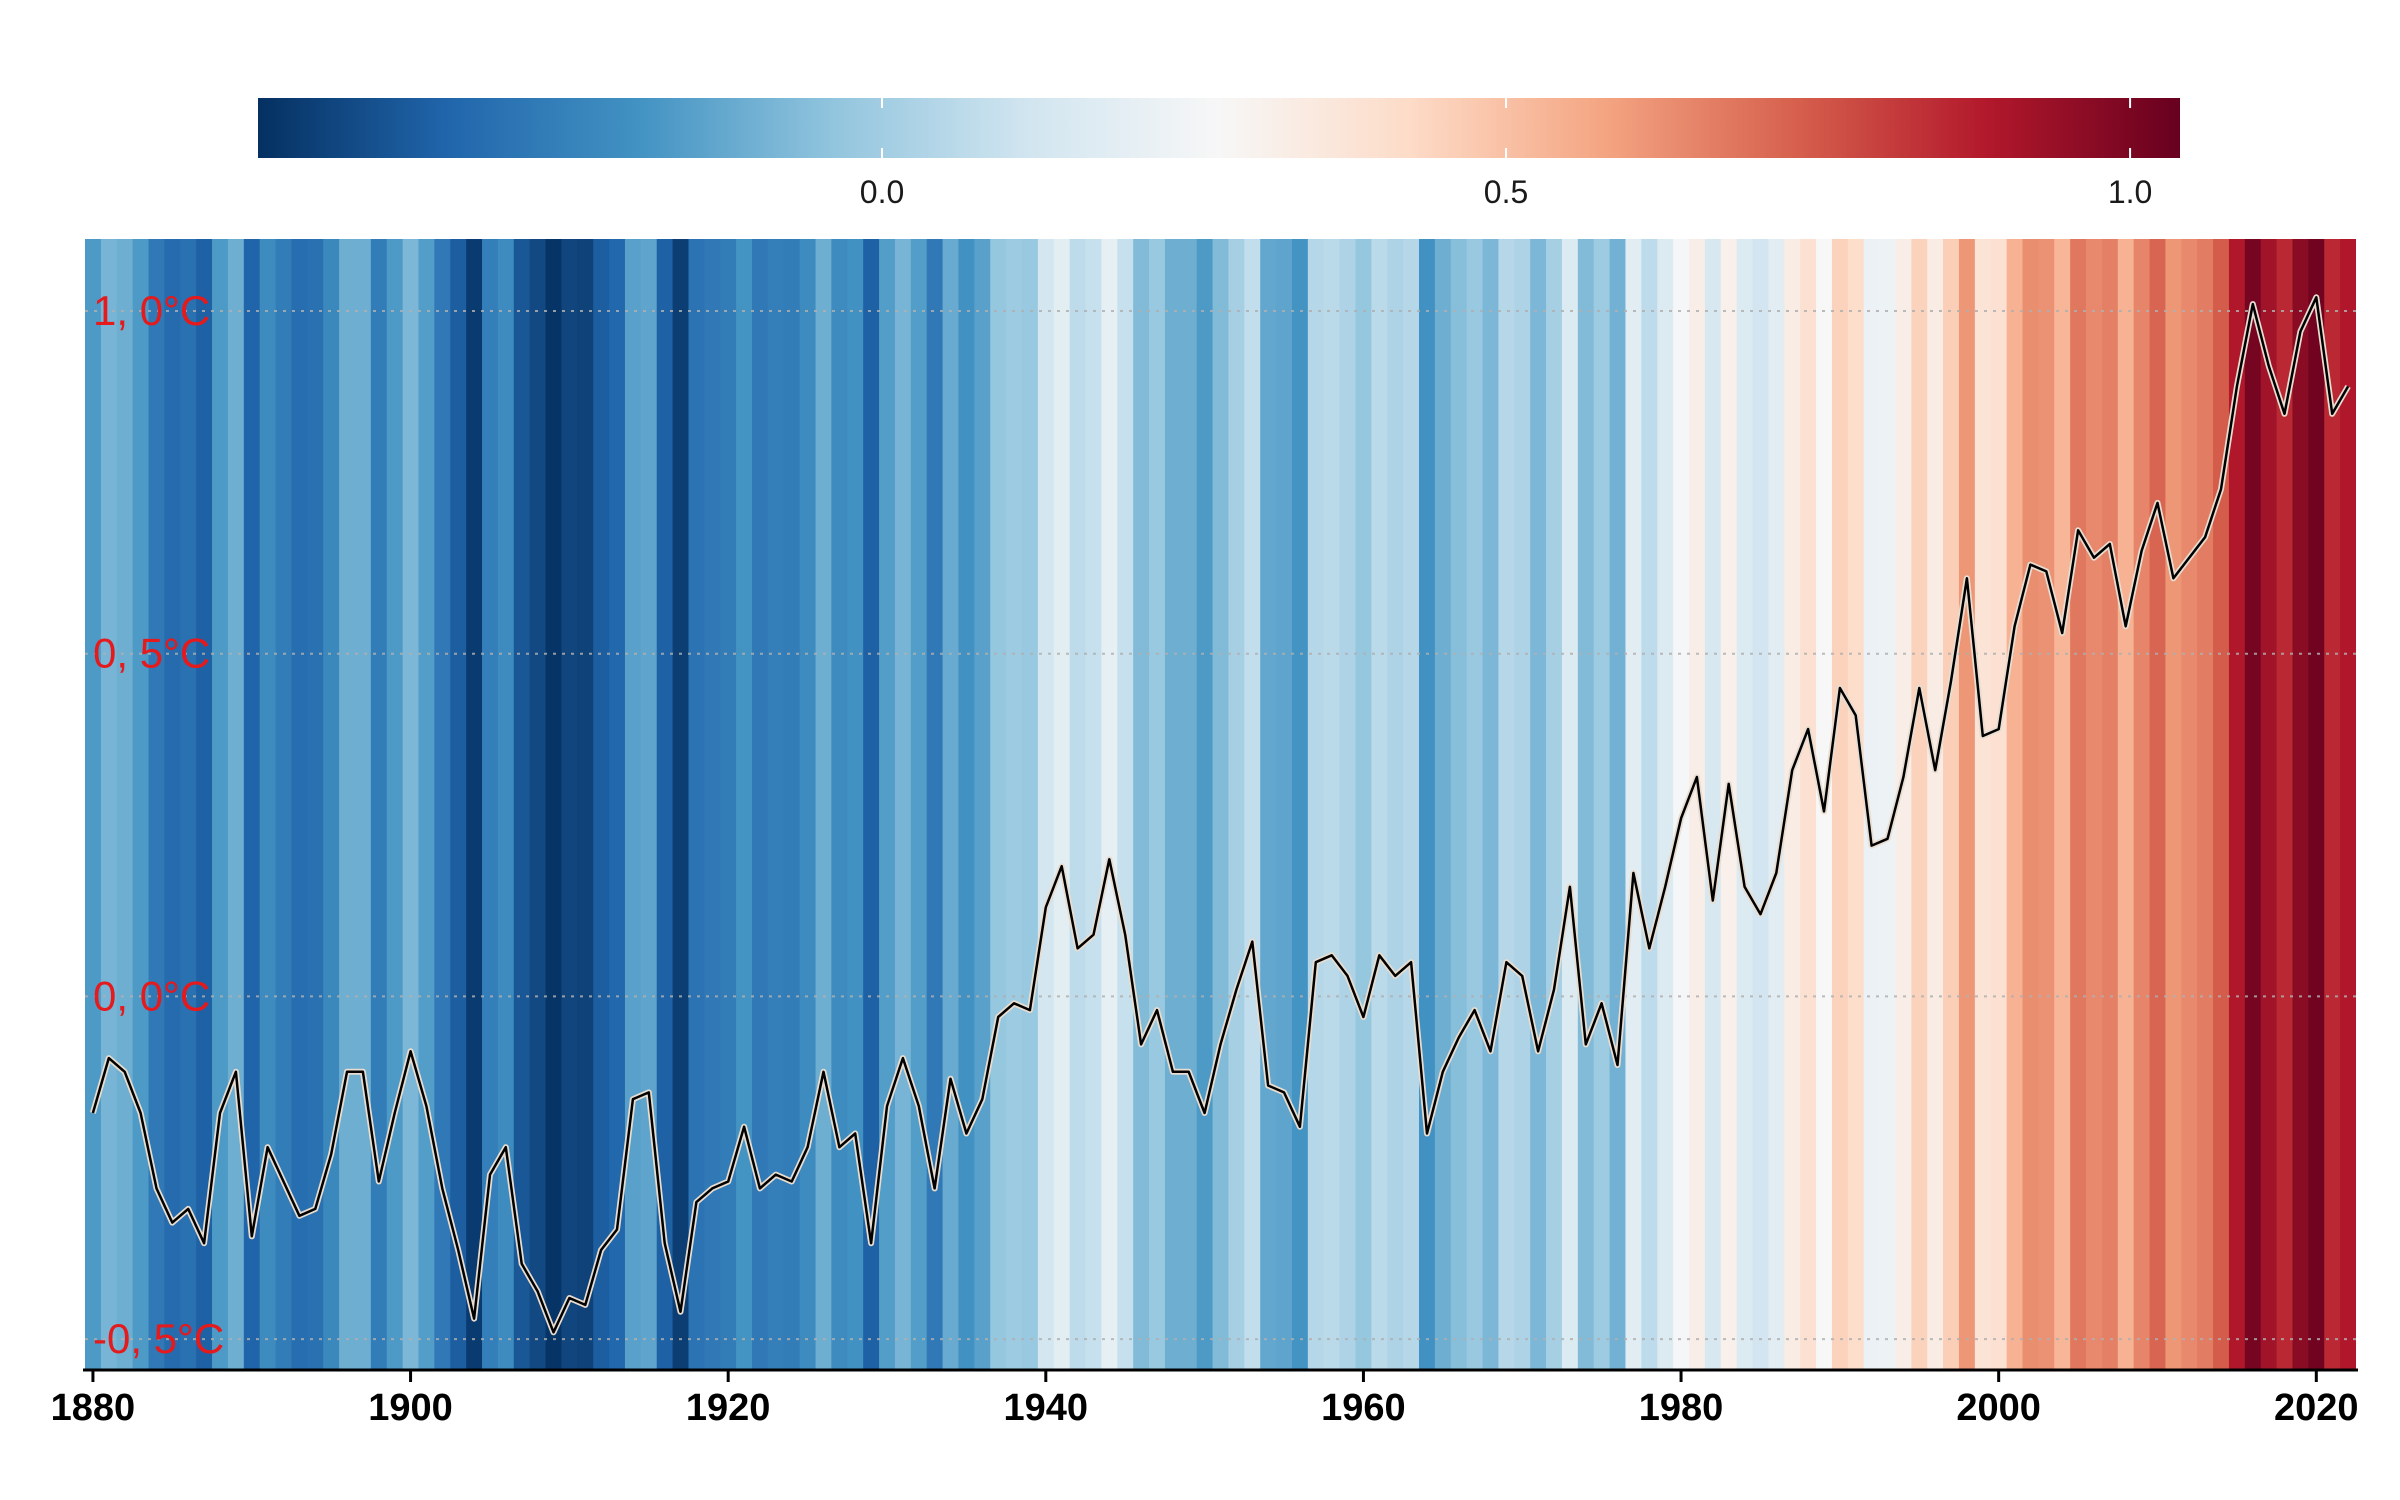 The height and width of the screenshot is (1500, 2400). What do you see at coordinates (935, 804) in the screenshot?
I see `stripe-1933` at bounding box center [935, 804].